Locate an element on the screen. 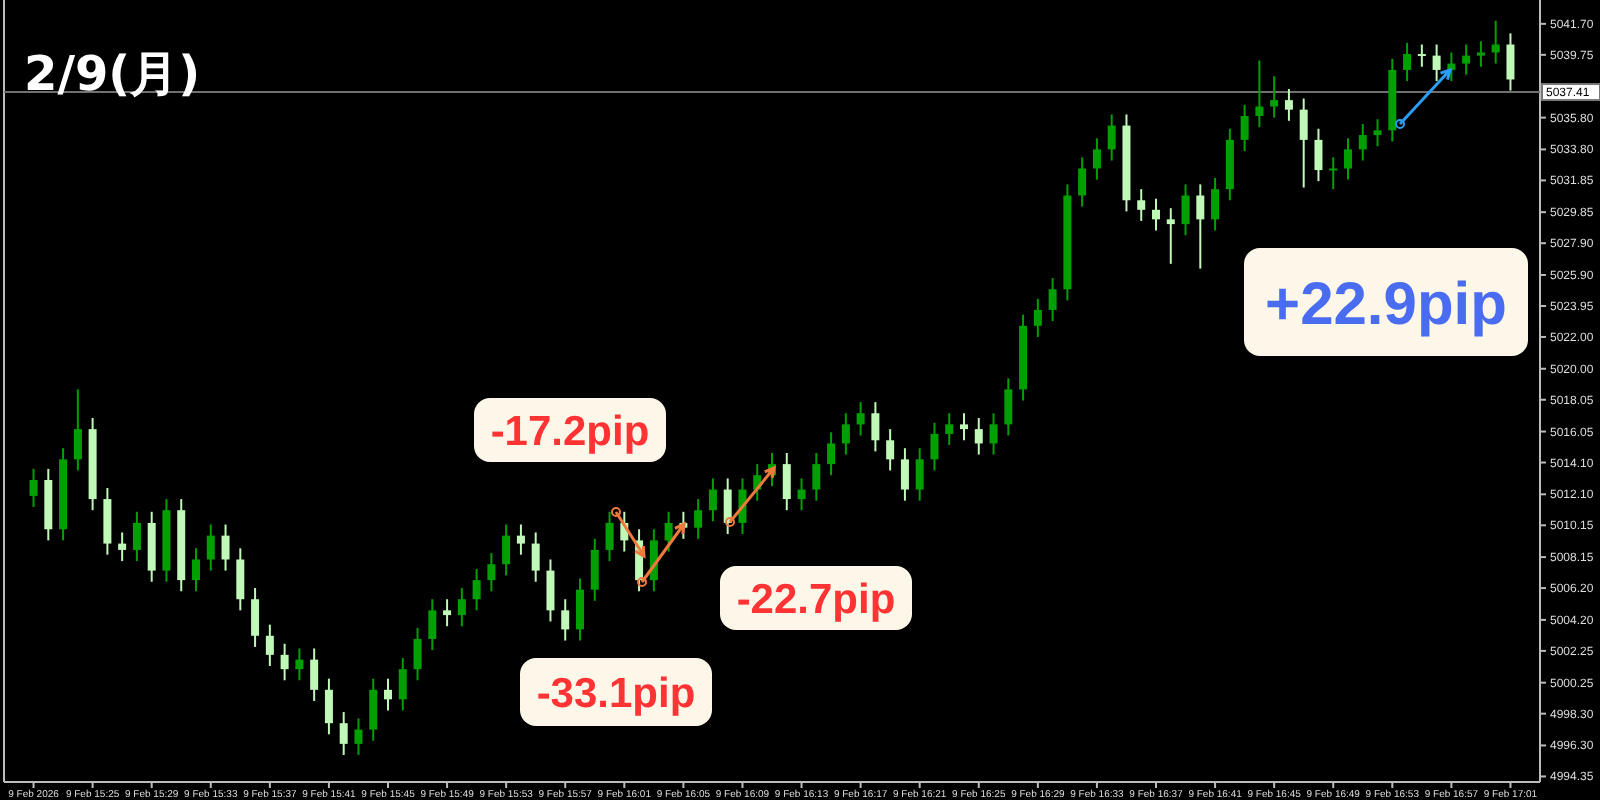 Image resolution: width=1600 pixels, height=800 pixels. annotation: -22.7pip is located at coordinates (816, 600).